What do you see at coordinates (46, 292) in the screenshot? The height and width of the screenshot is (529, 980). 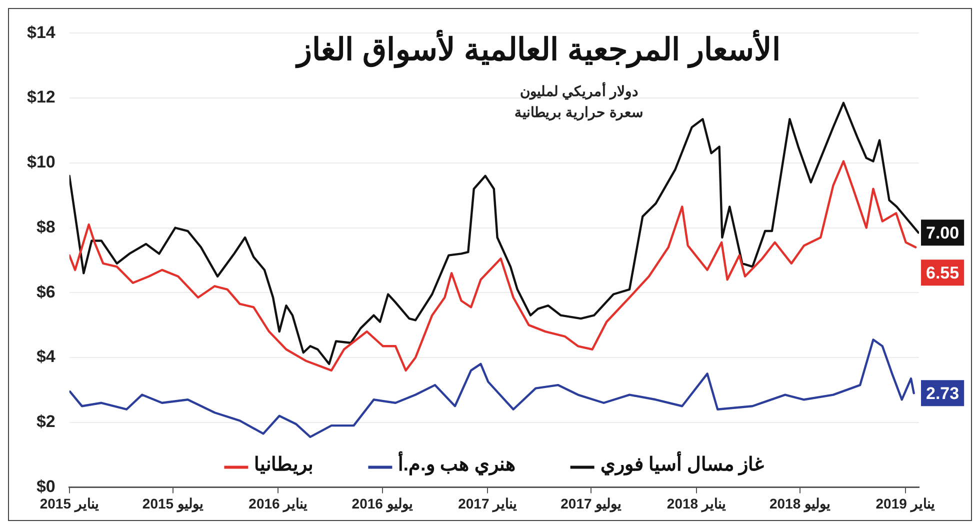 I see `y-tick-label: $6` at bounding box center [46, 292].